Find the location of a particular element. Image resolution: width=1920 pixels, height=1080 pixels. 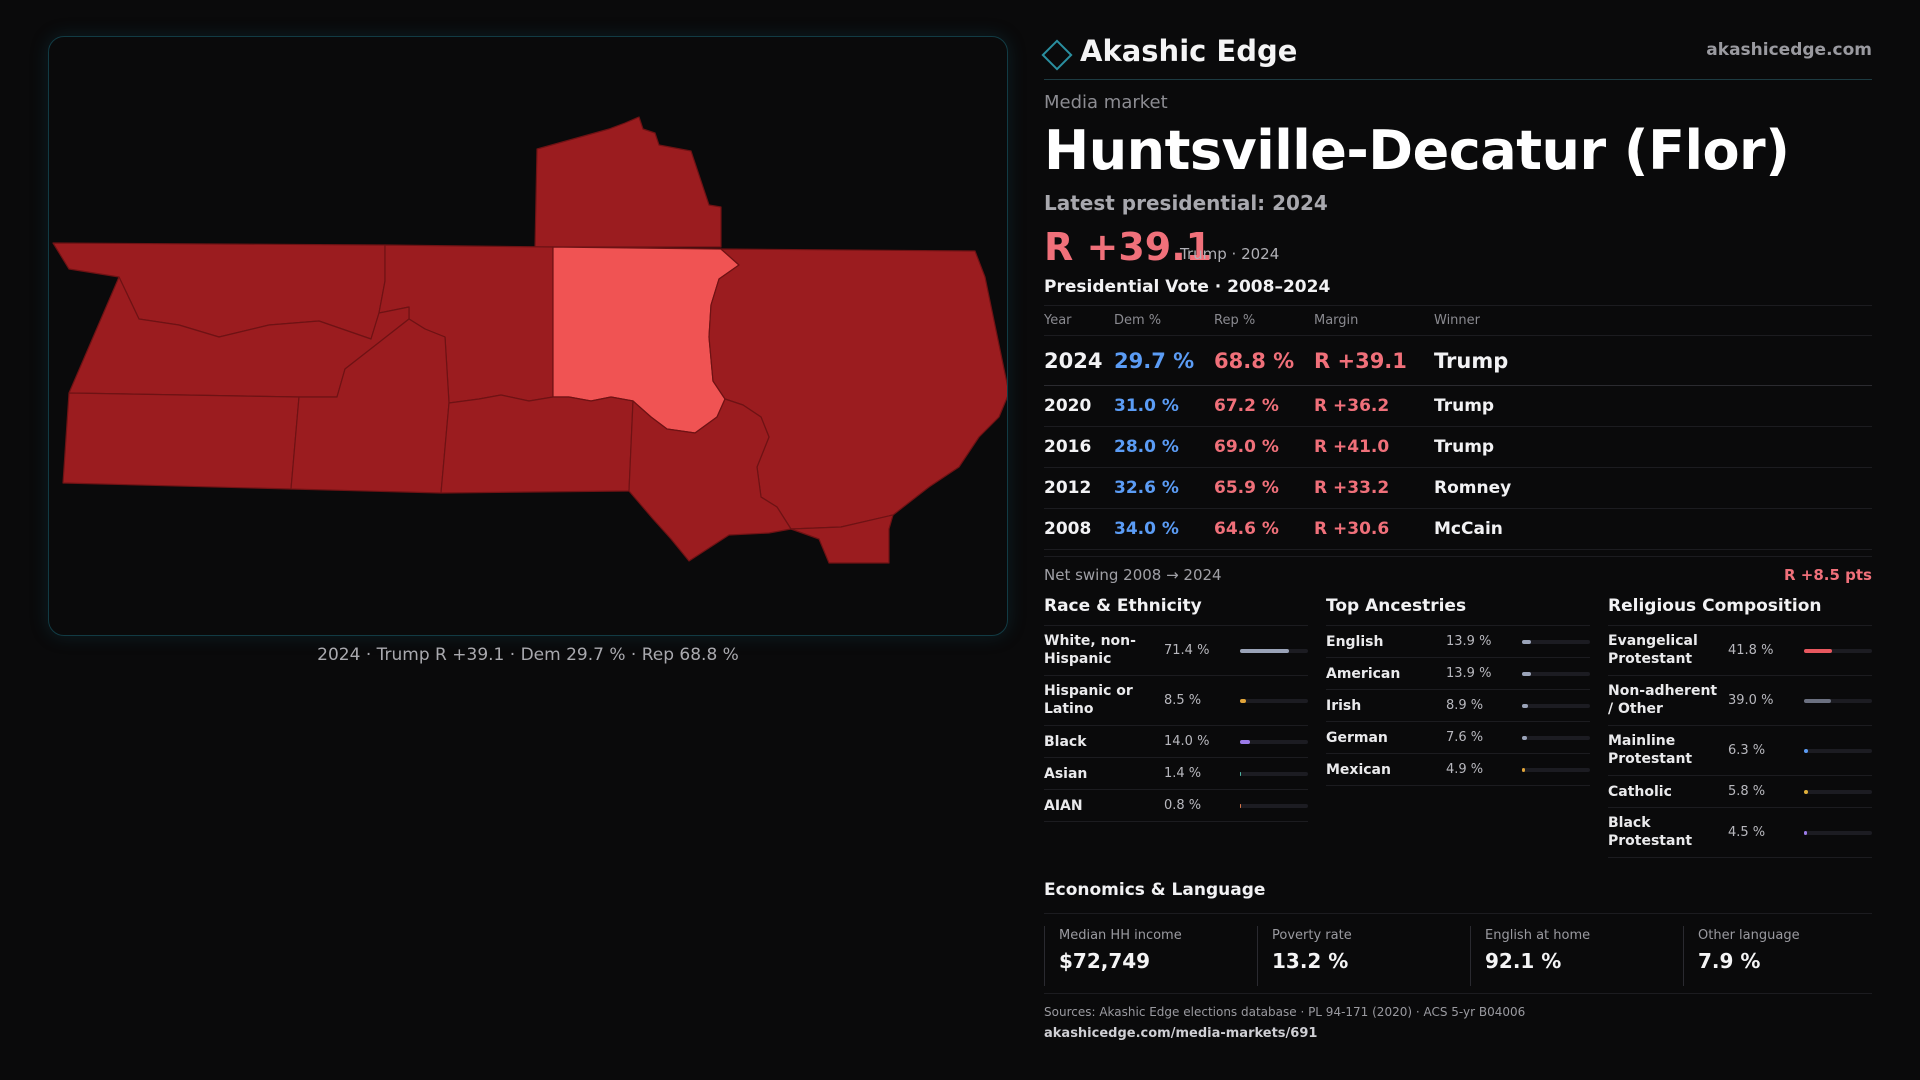

stat-label: English at home is located at coordinates (1538, 935).